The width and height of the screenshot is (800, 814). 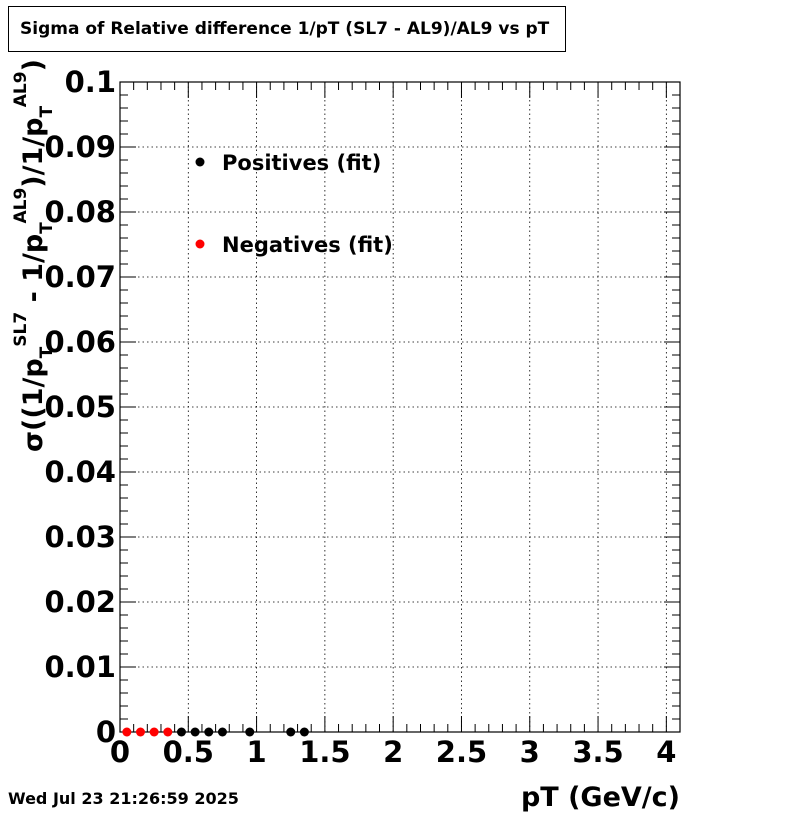 What do you see at coordinates (461, 752) in the screenshot?
I see `x-tick-label: 2.5` at bounding box center [461, 752].